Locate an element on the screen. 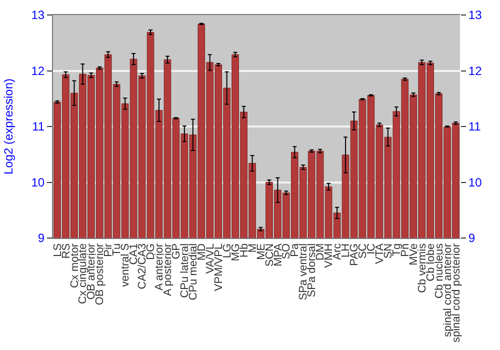 The width and height of the screenshot is (500, 350). y-tick-label: 9 is located at coordinates (41, 238).